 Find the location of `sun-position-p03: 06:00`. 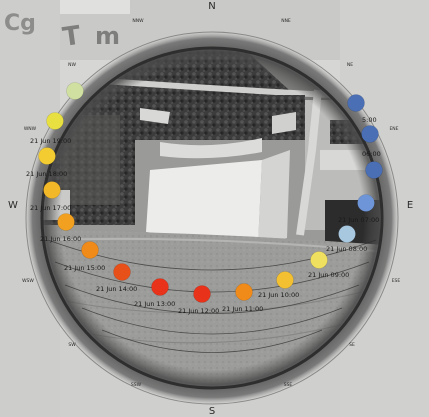

sun-position-p03: 06:00 is located at coordinates (372, 164).